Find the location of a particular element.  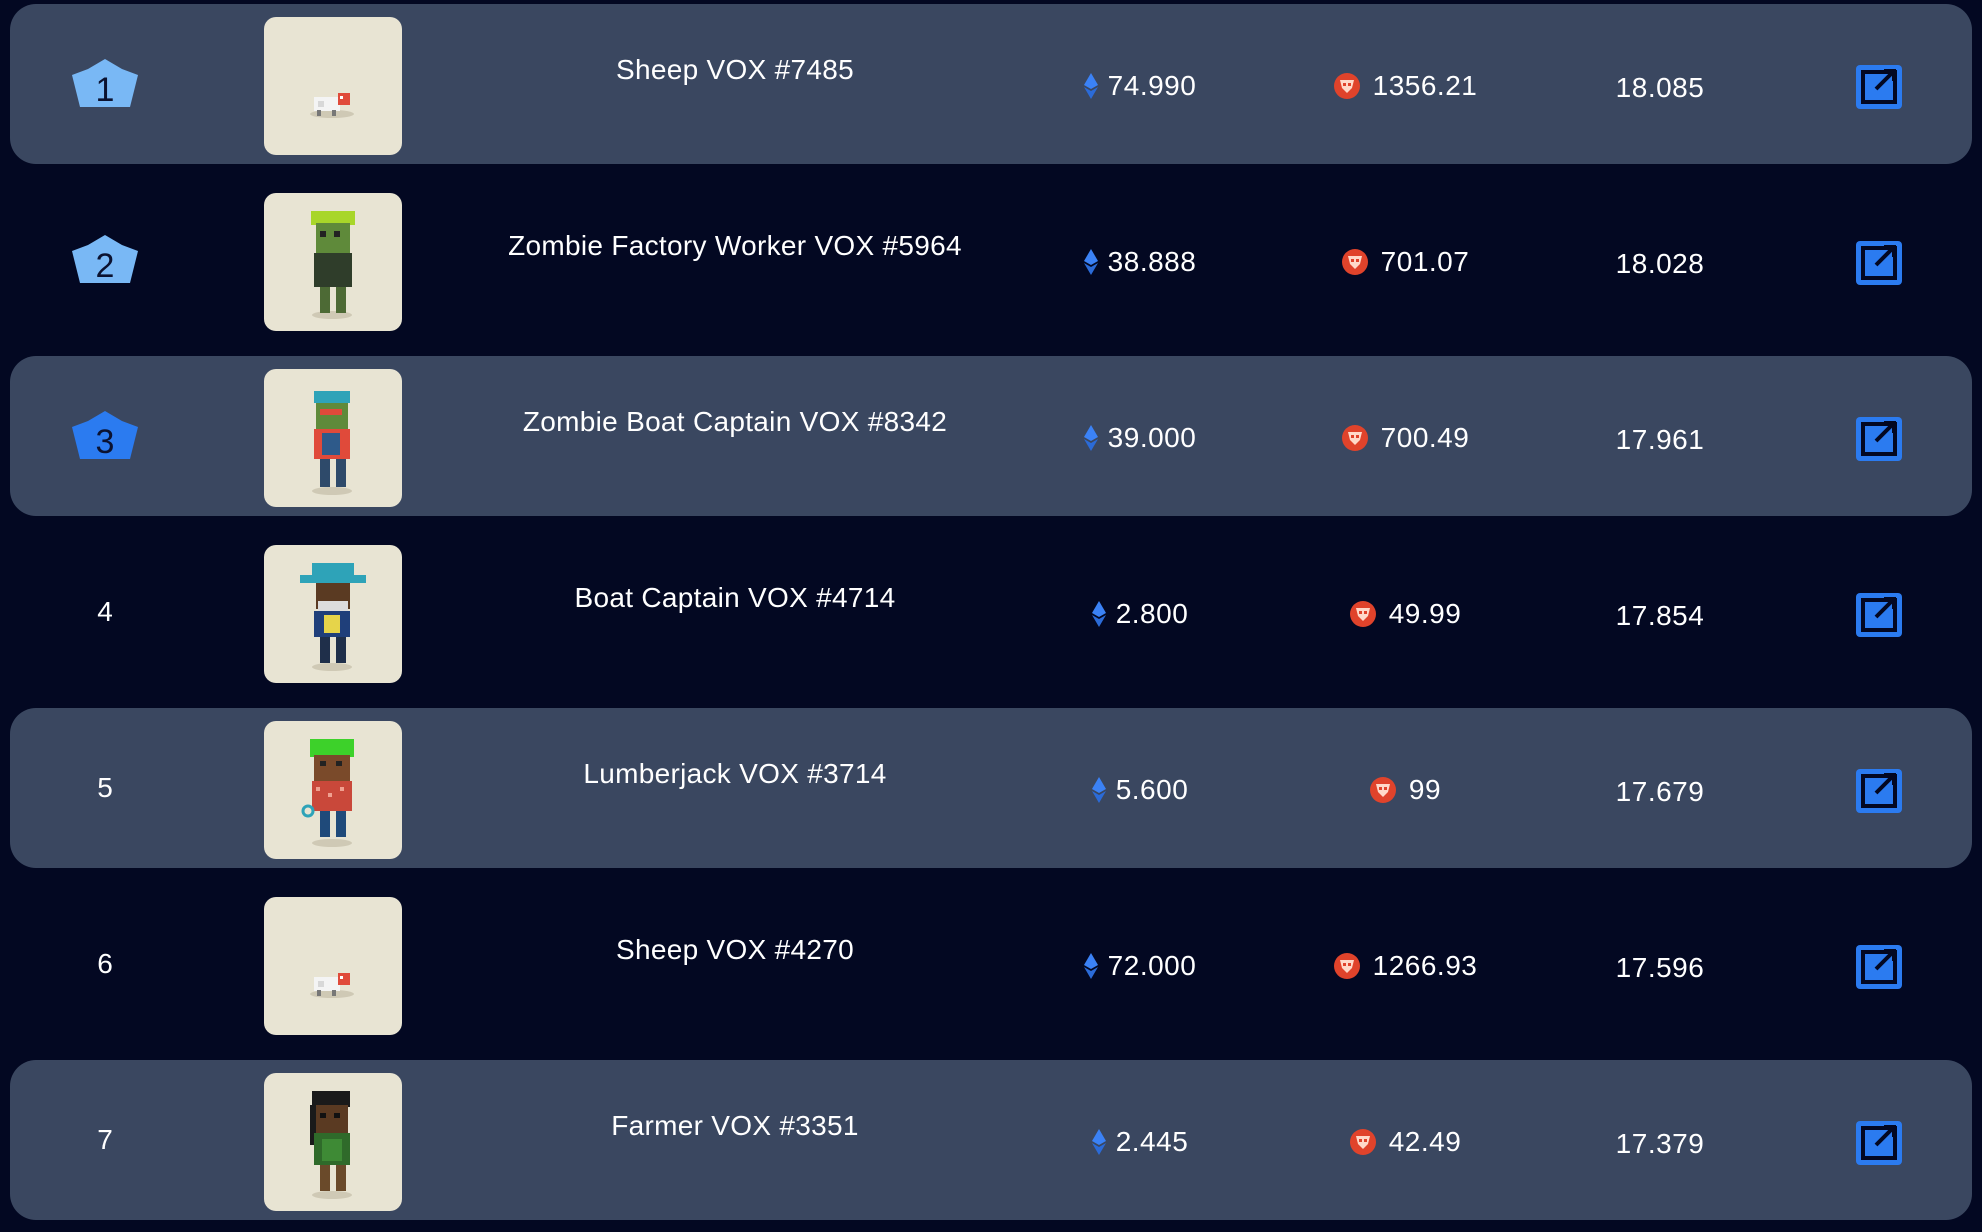

zombie-factory-worker-image is located at coordinates (333, 265).